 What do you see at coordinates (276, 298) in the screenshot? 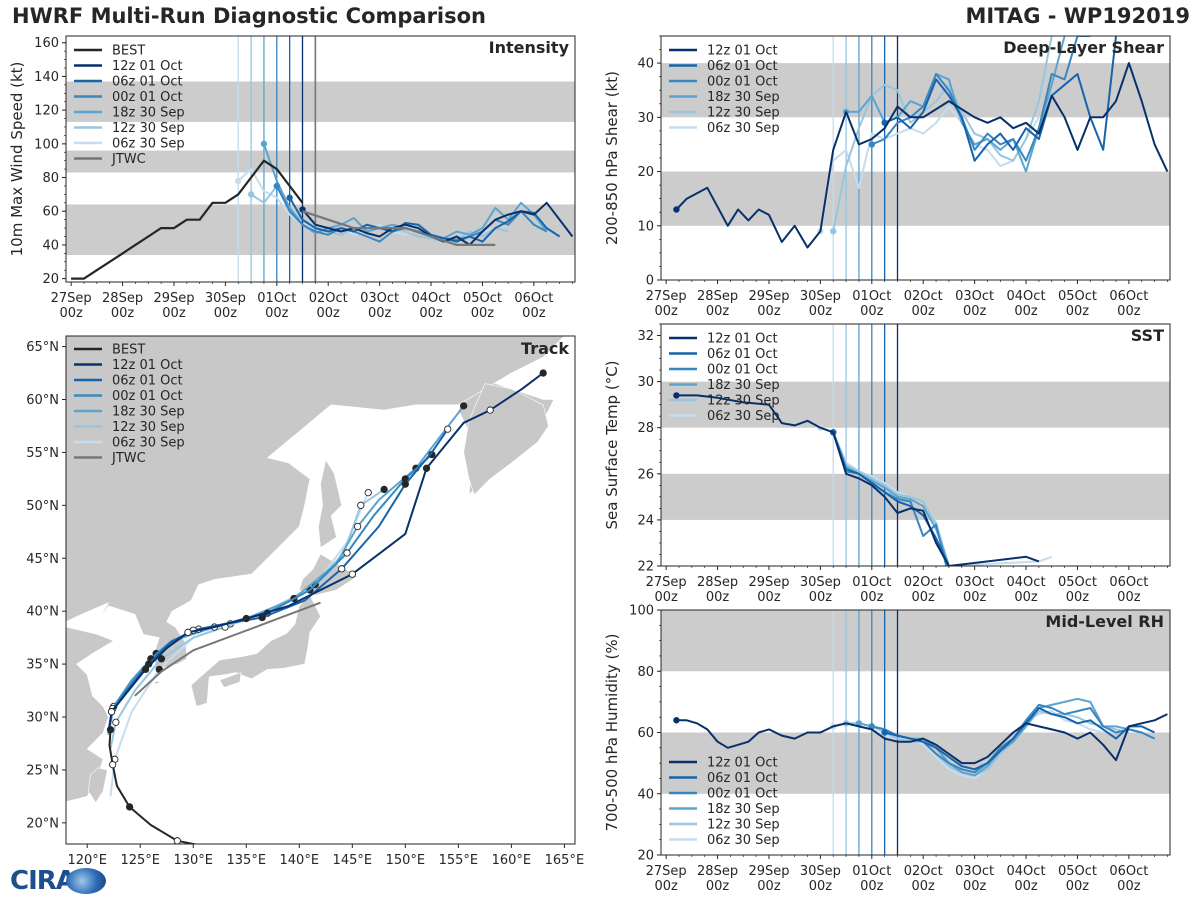
I see `intensity-xtick-label: 01Oct` at bounding box center [276, 298].